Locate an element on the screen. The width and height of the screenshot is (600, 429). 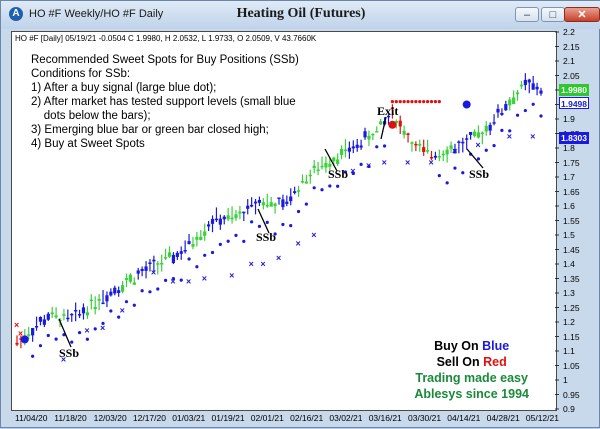
y-tick-label: 1.55 is located at coordinates (571, 220).